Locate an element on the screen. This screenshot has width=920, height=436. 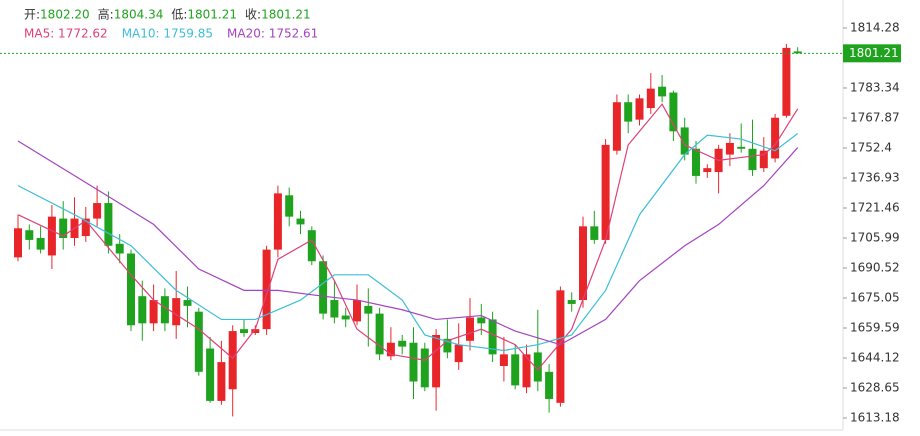
header-label: 开: is located at coordinates (32, 15).